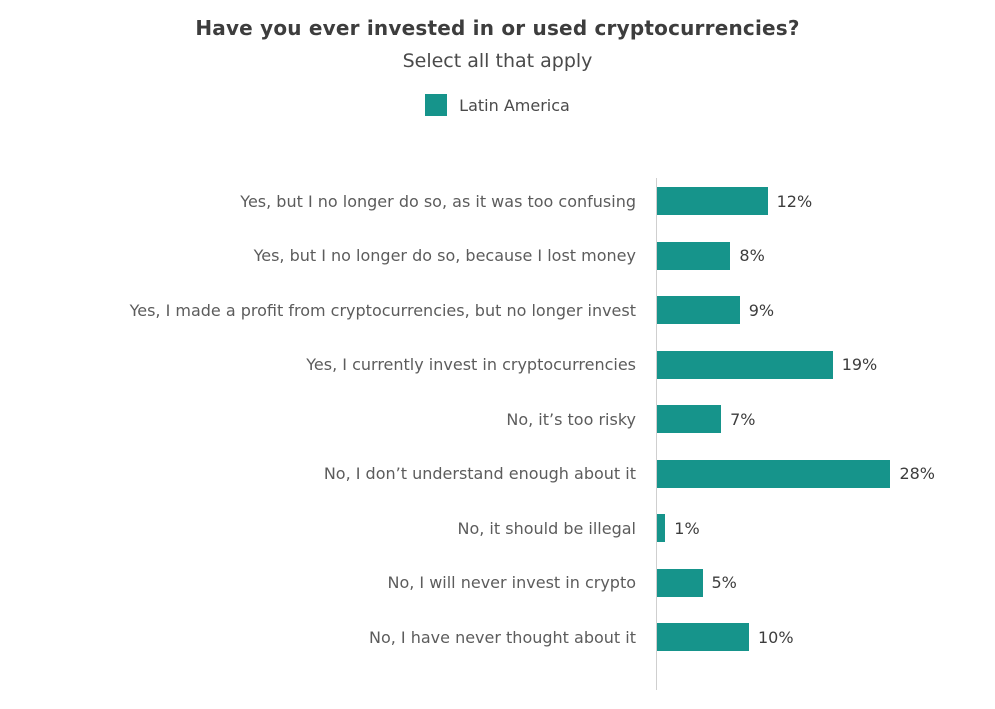 The width and height of the screenshot is (995, 709). I want to click on bar-cell: 8%, so click(795, 255).